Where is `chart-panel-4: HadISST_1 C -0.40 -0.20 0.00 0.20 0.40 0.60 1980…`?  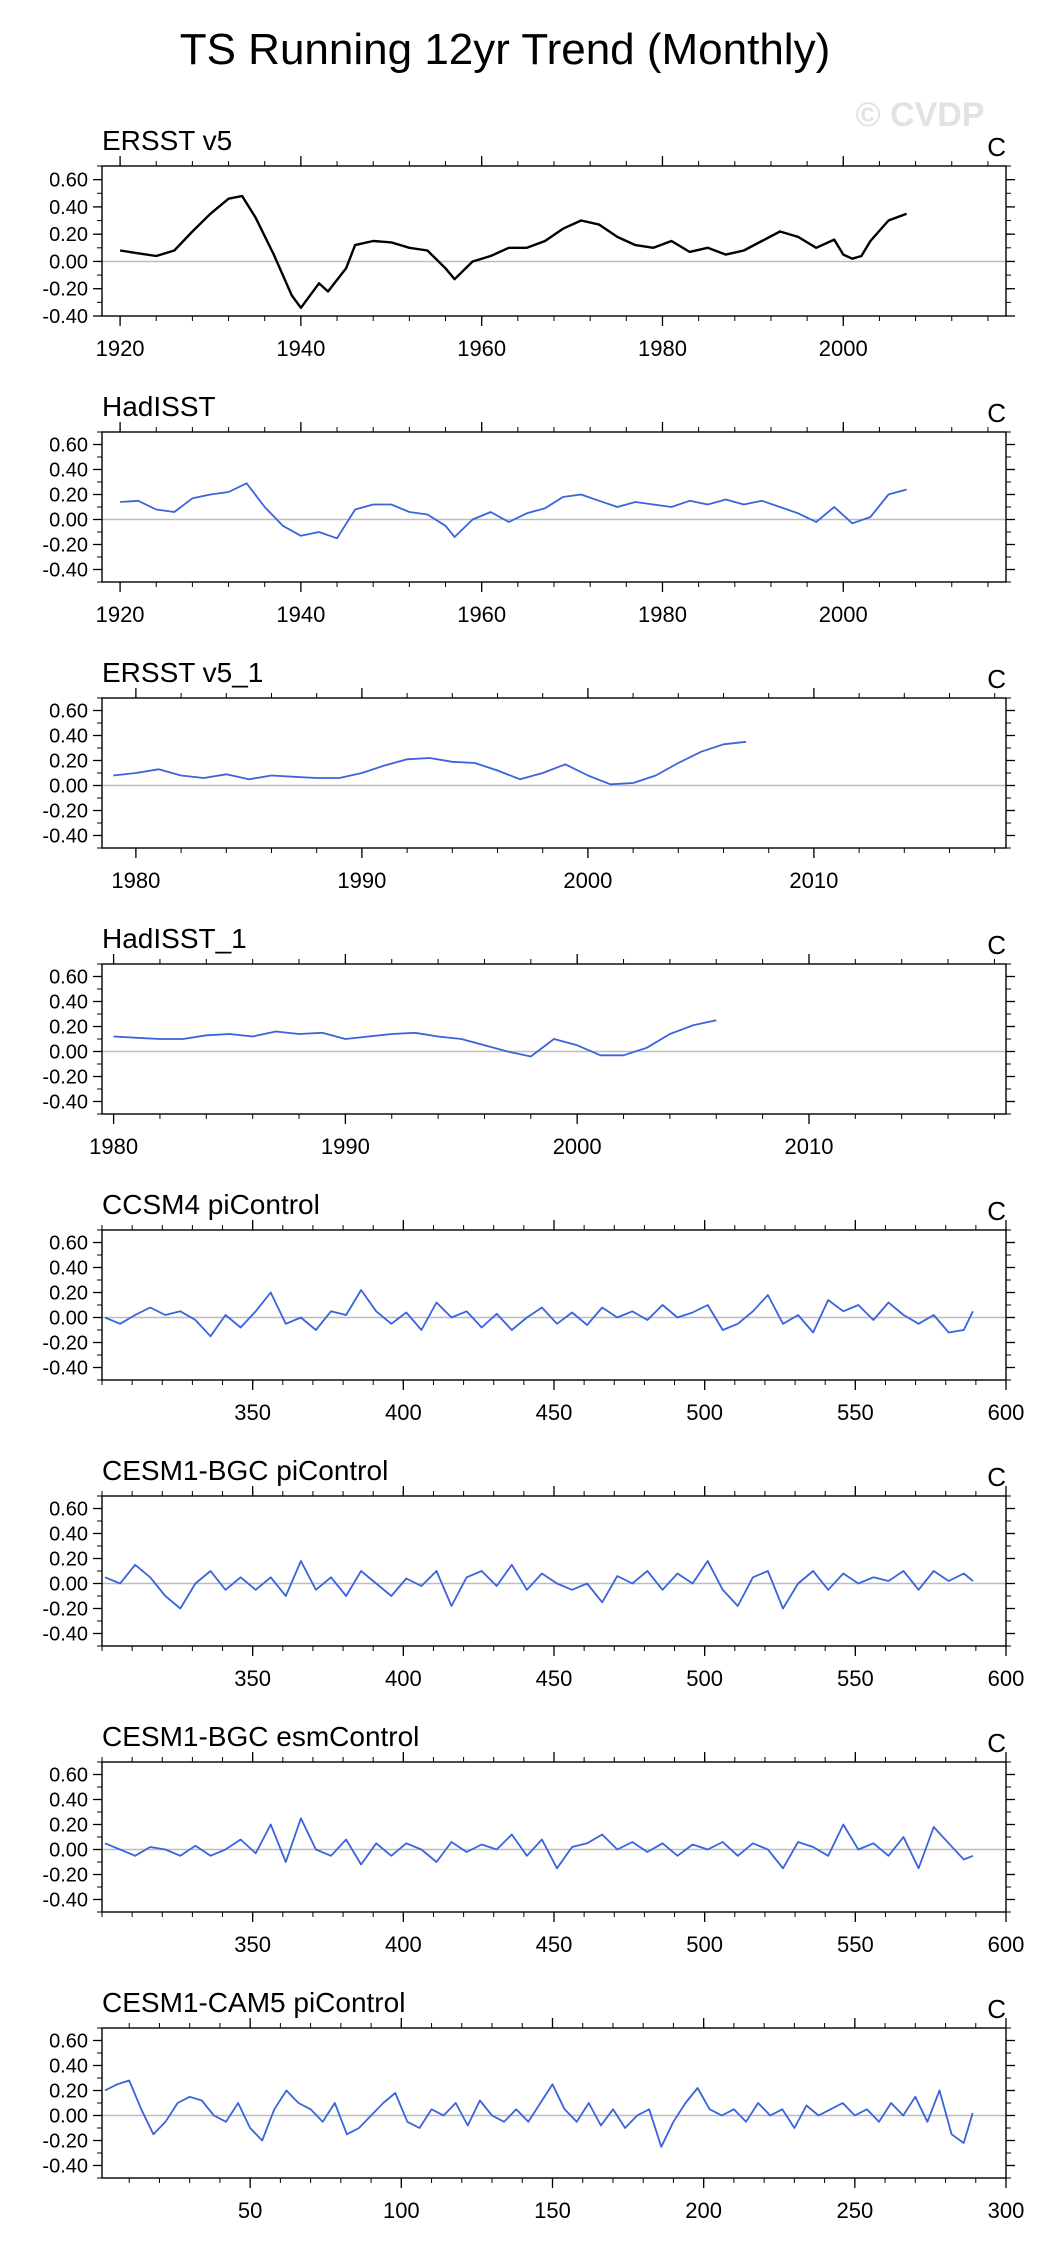
chart-panel-4: HadISST_1 C -0.40 -0.20 0.00 0.20 0.40 0.60 1980… is located at coordinates (528, 1041).